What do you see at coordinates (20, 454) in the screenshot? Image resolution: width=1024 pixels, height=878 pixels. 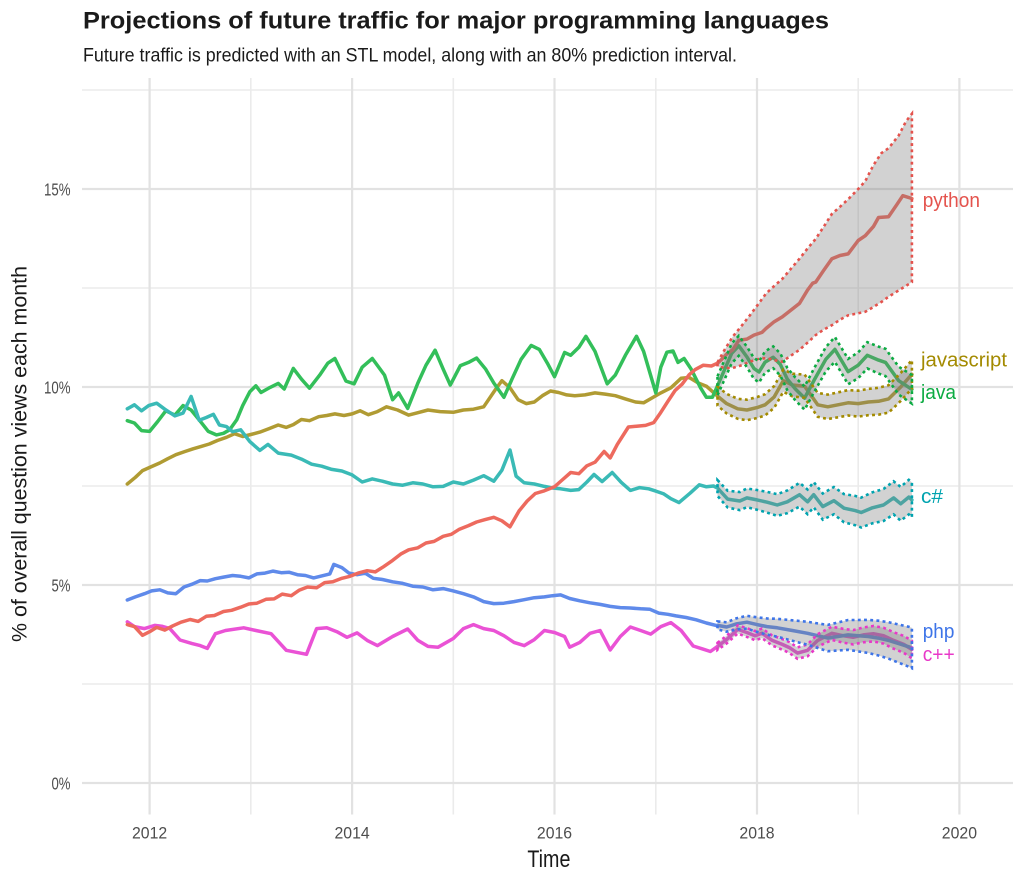 I see `svg-text:% of overall question views ea: % of overall question views each month` at bounding box center [20, 454].